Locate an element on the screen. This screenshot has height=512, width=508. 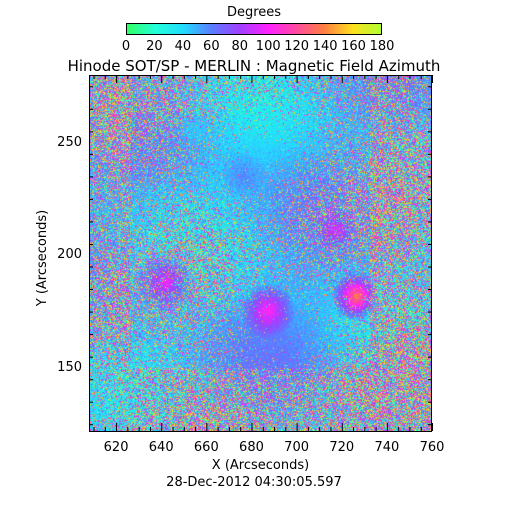
colorbar-ticks: 0 20 40 60 80 100 120 140 160 180 is located at coordinates (254, 30).